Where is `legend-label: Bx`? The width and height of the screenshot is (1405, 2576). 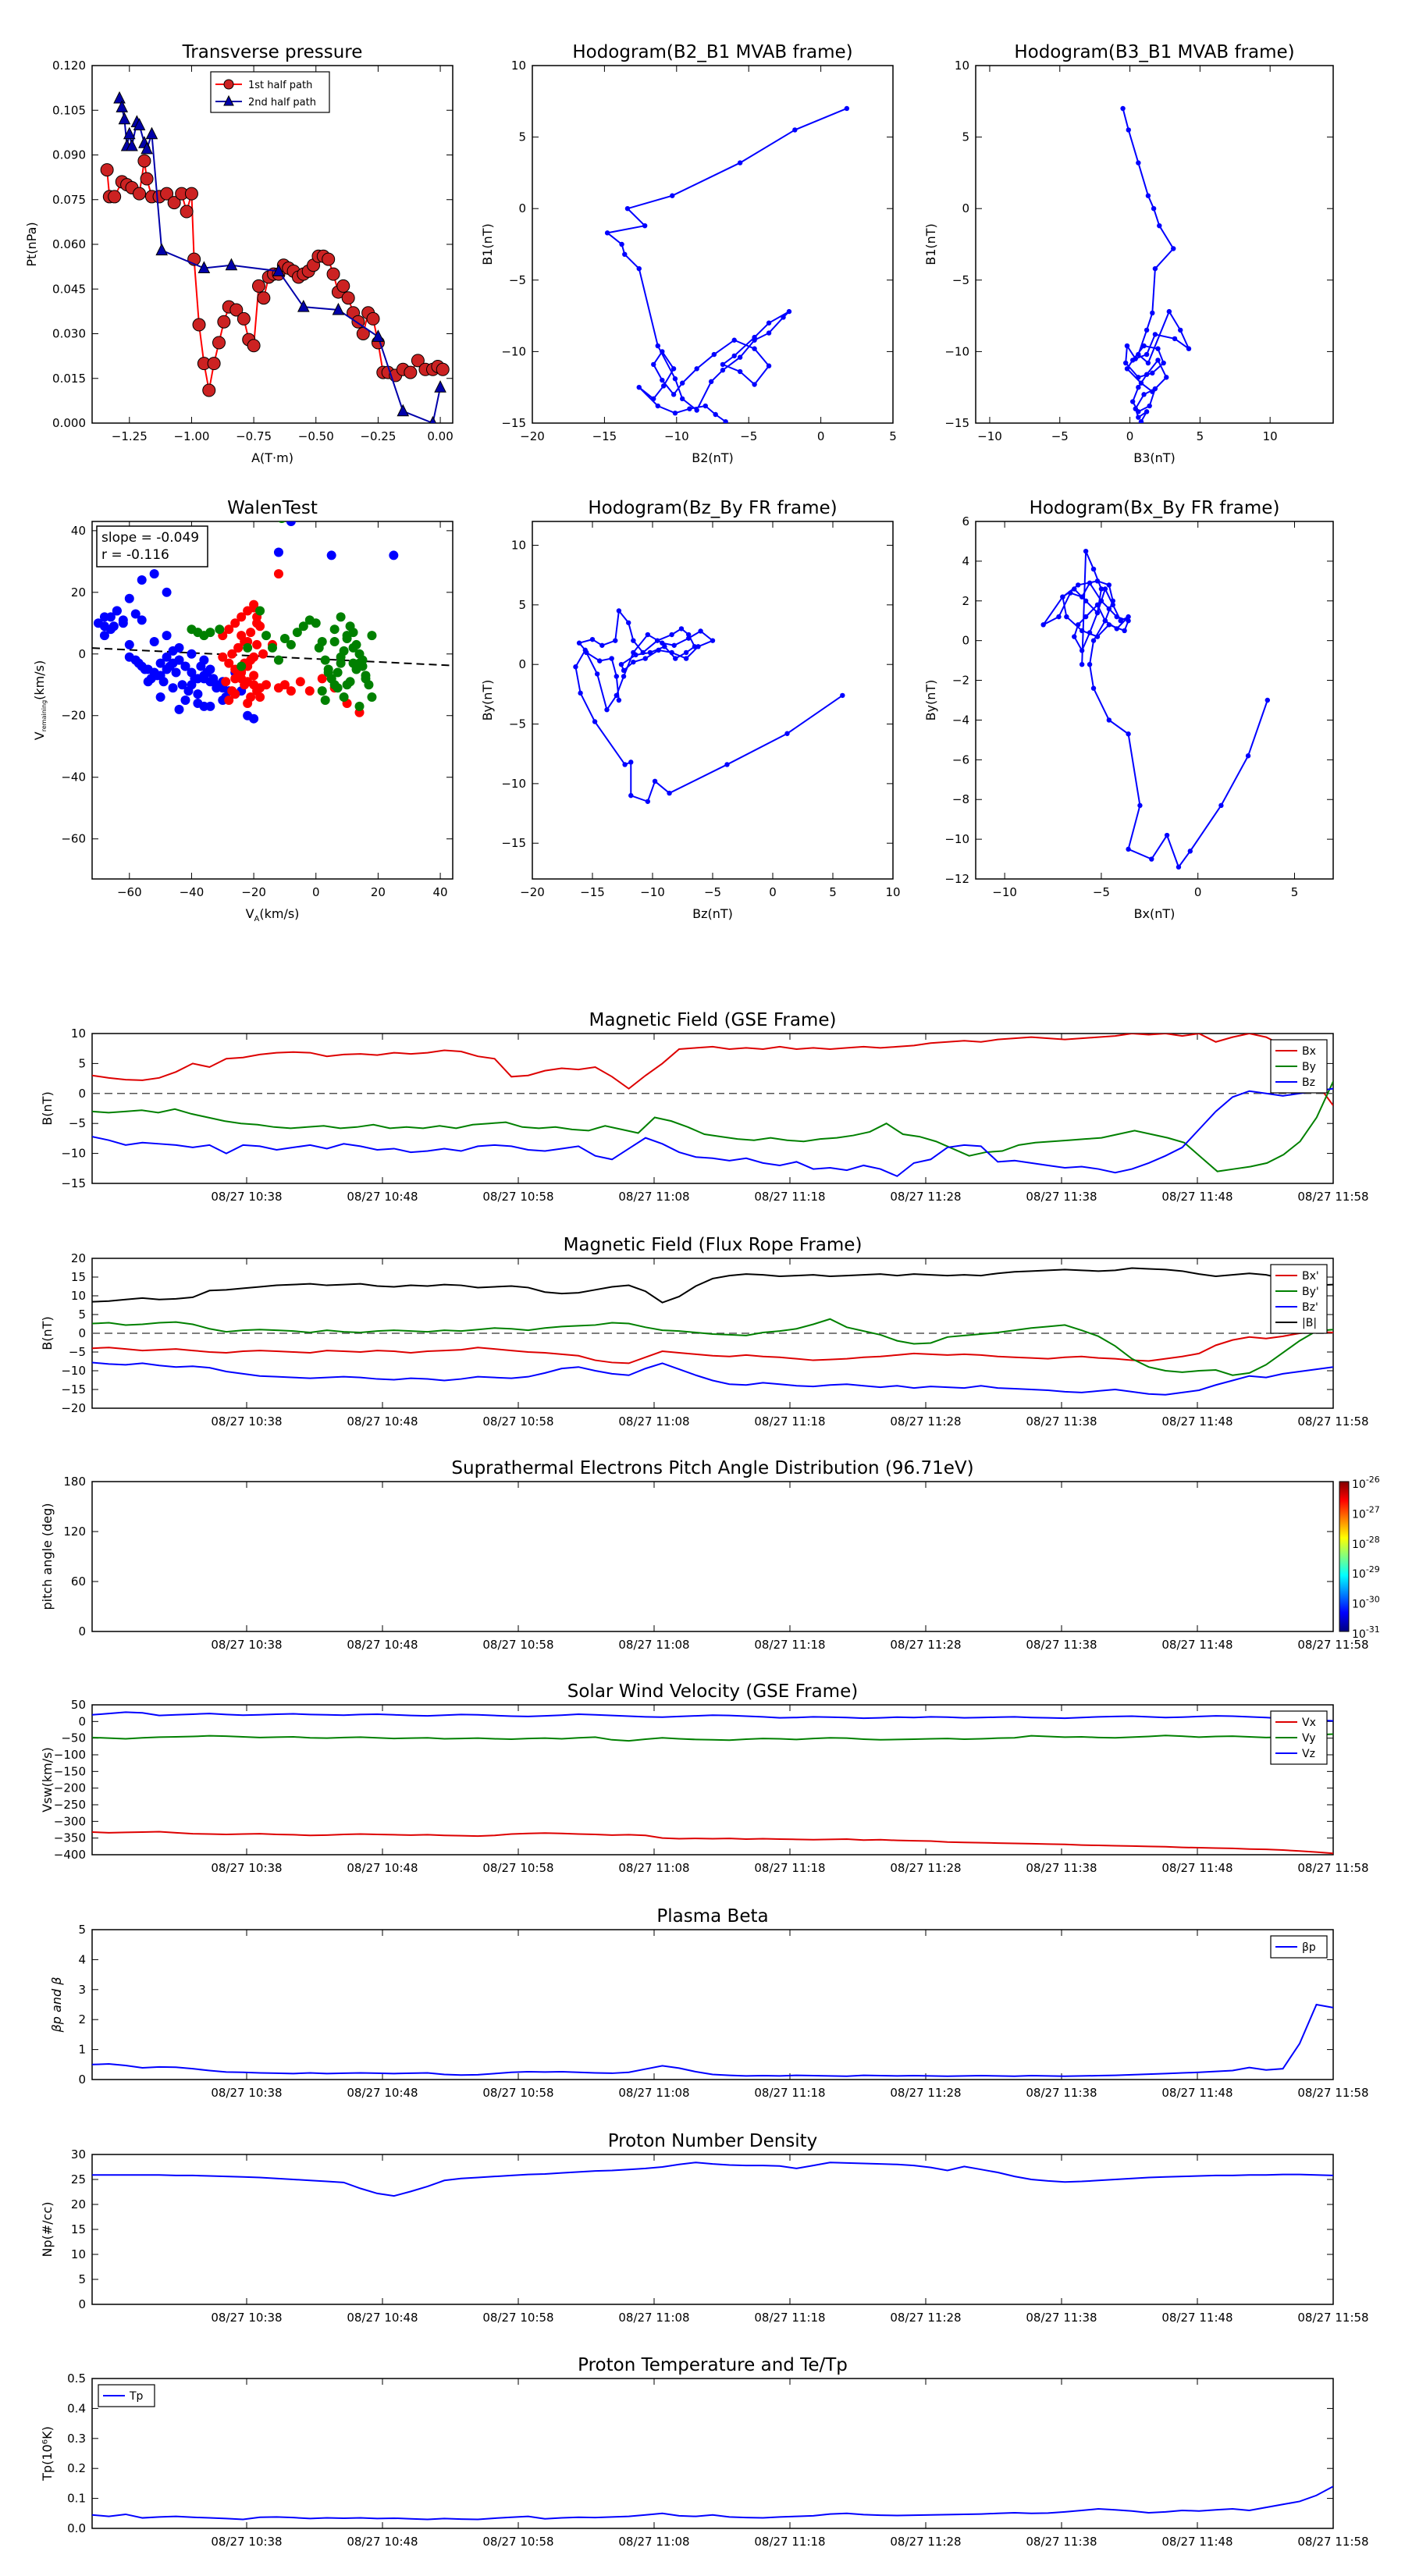
legend-label: Bx is located at coordinates (1309, 1051).